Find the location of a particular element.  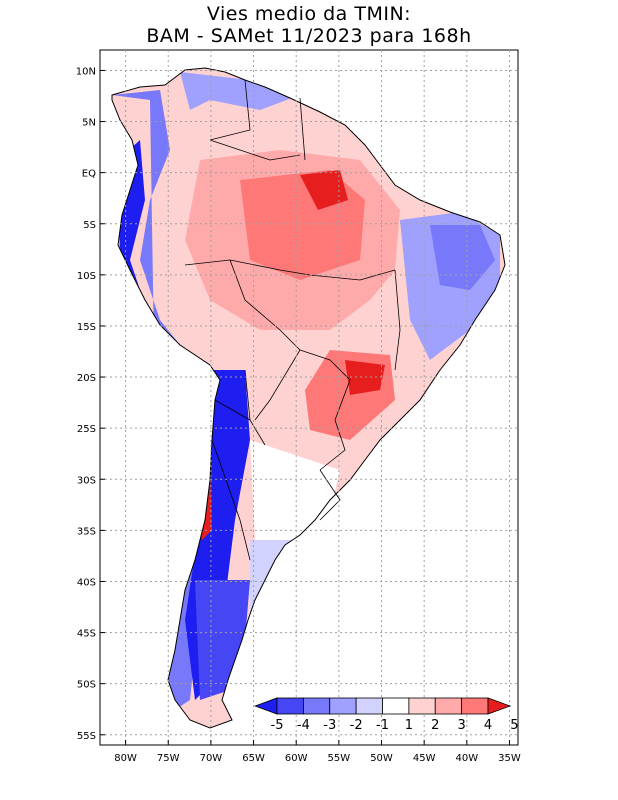

lon-tick-label: 50W is located at coordinates (381, 758).